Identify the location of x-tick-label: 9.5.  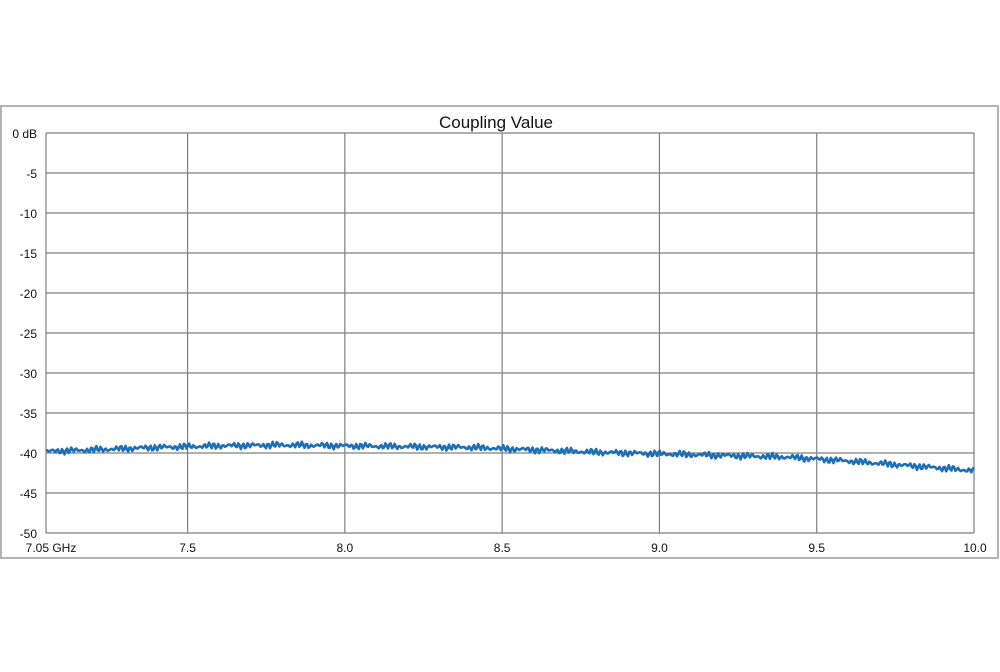
(816, 548).